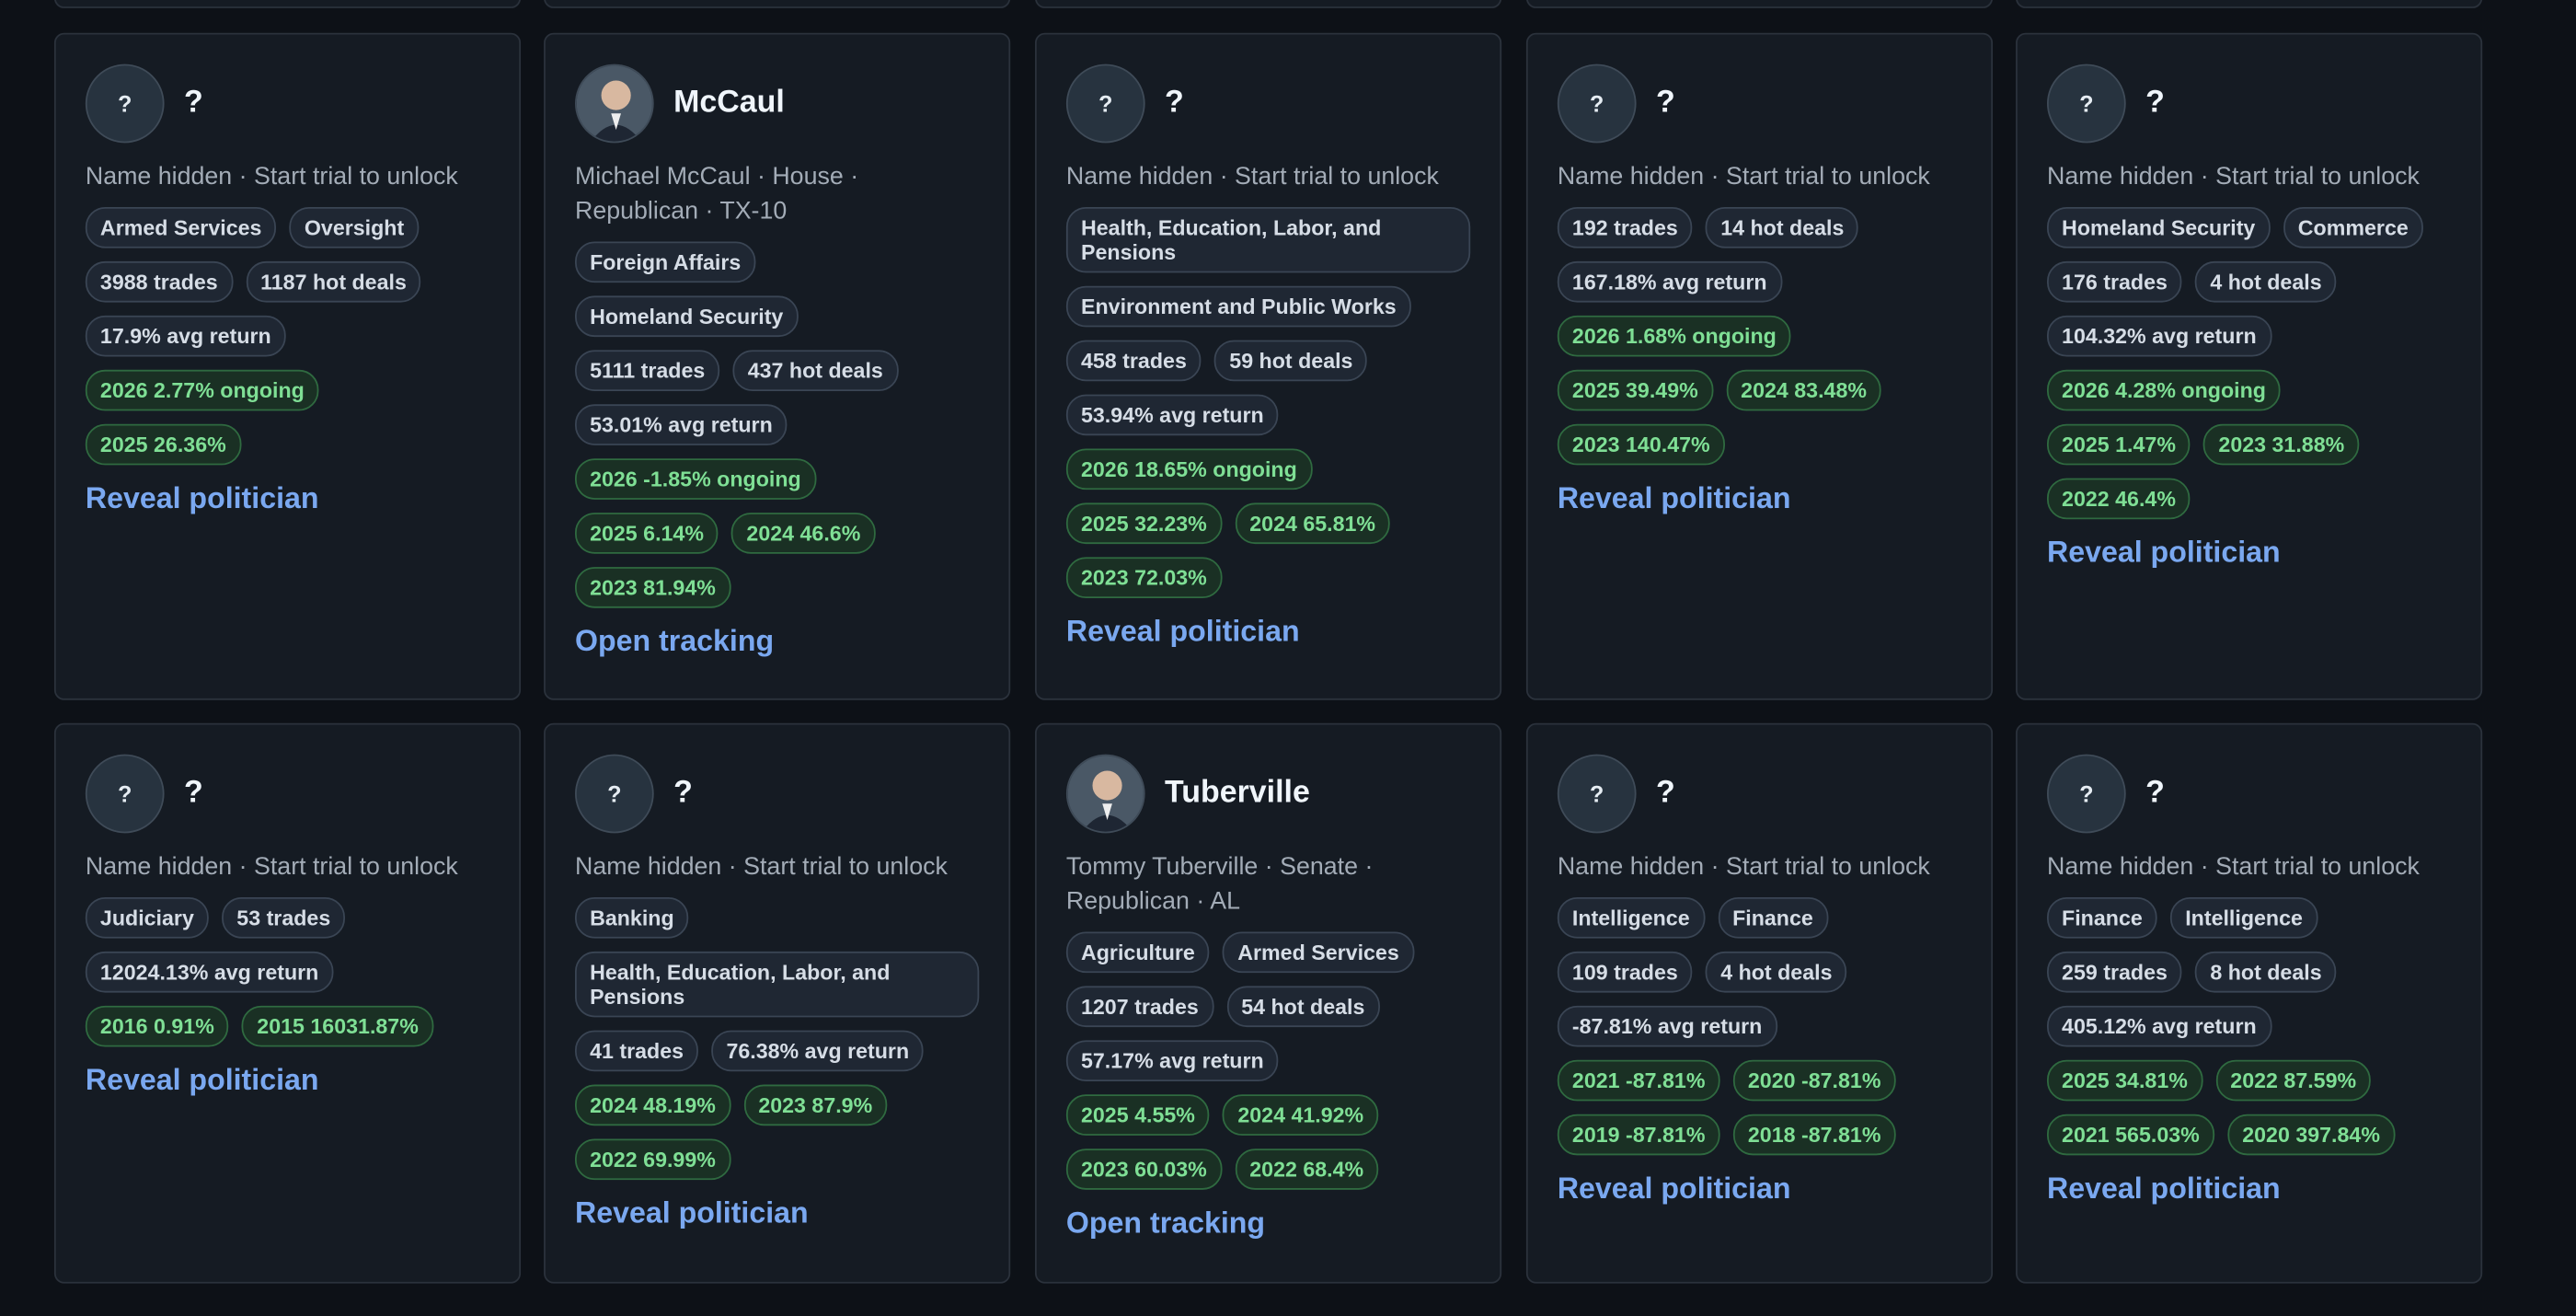 The height and width of the screenshot is (1316, 2576). I want to click on tag-row: 176 trades 4 hot deals, so click(2248, 281).